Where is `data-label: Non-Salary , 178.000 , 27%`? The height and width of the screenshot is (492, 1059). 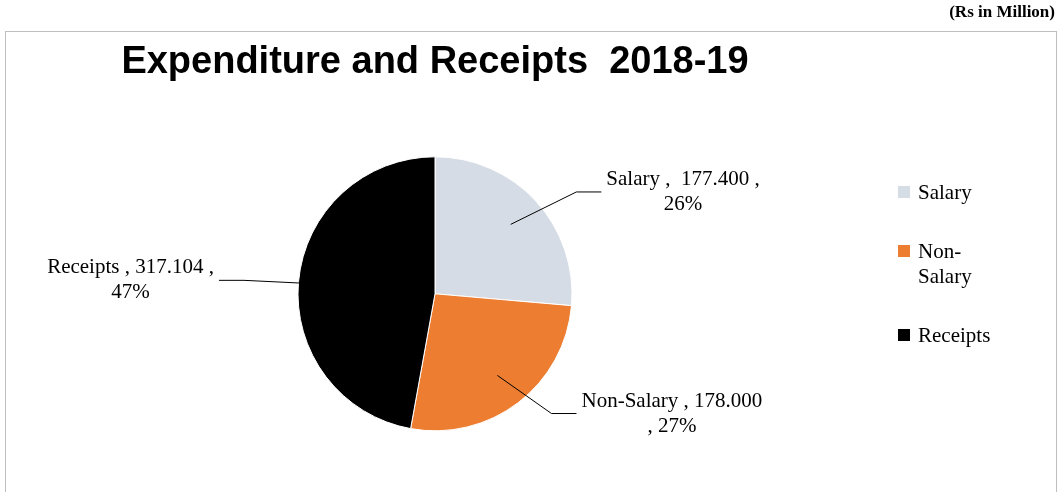
data-label: Non-Salary , 178.000 , 27% is located at coordinates (672, 412).